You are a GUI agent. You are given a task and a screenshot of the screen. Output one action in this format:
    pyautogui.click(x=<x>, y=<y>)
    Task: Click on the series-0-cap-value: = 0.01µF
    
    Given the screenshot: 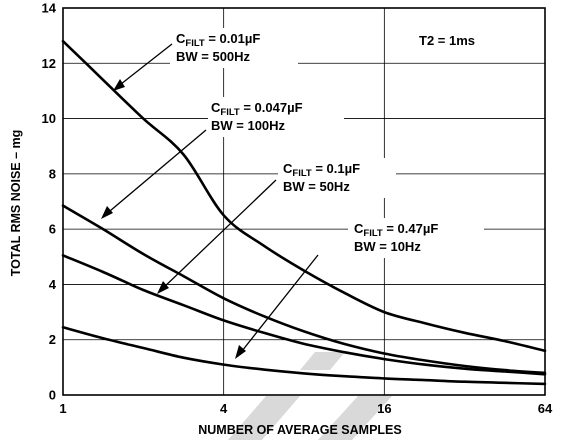 What is the action you would take?
    pyautogui.click(x=233, y=38)
    